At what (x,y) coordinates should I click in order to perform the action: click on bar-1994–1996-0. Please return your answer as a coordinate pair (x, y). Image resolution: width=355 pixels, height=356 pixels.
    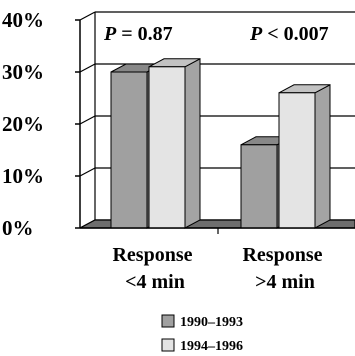
    Looking at the image, I should click on (174, 143).